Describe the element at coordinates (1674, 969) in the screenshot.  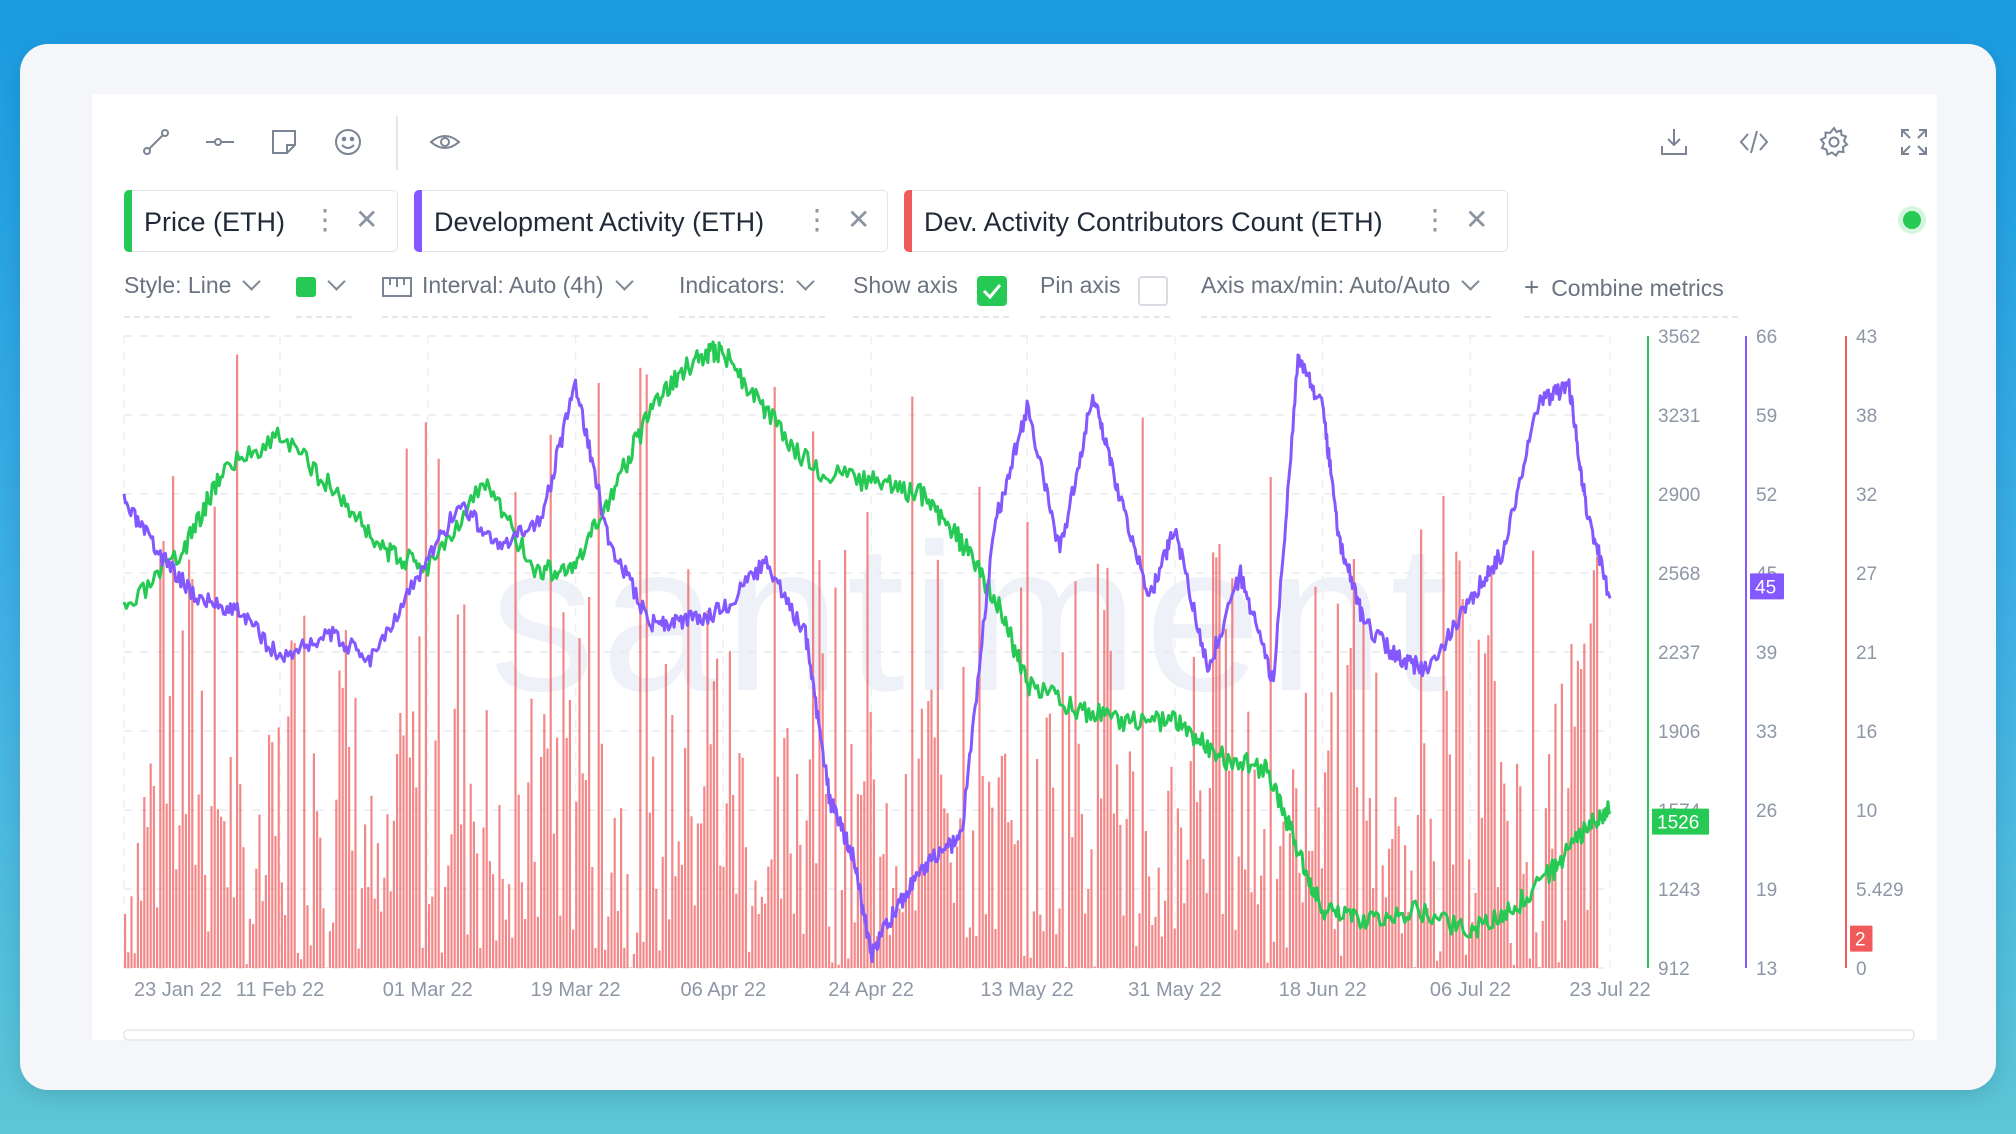
I see `y-tick-label: 912` at that location.